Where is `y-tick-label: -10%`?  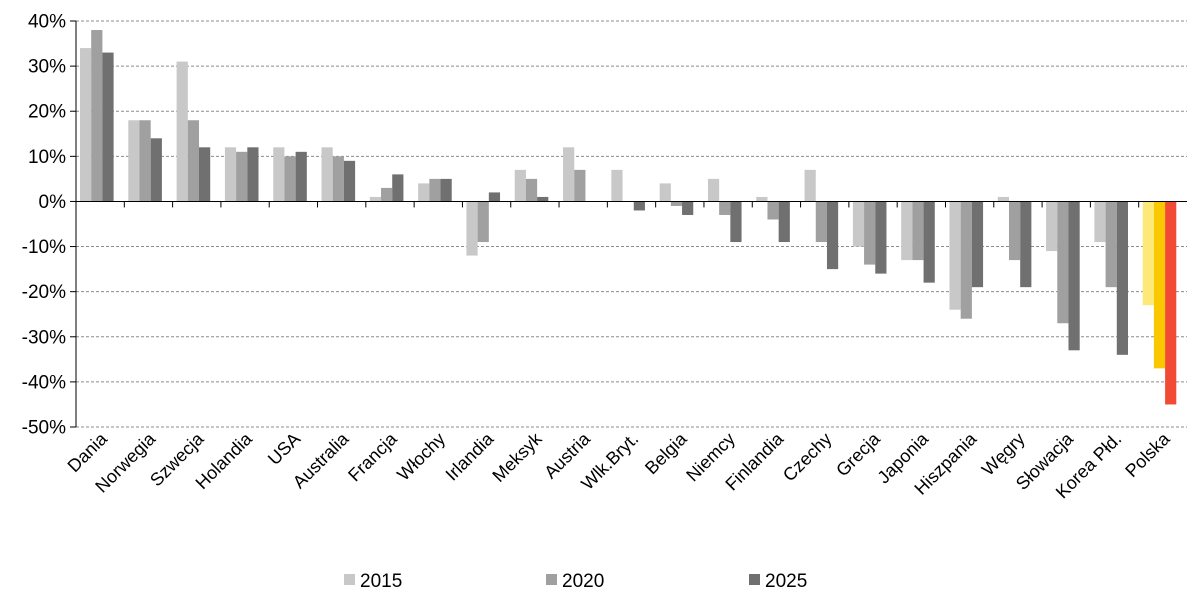 y-tick-label: -10% is located at coordinates (44, 247).